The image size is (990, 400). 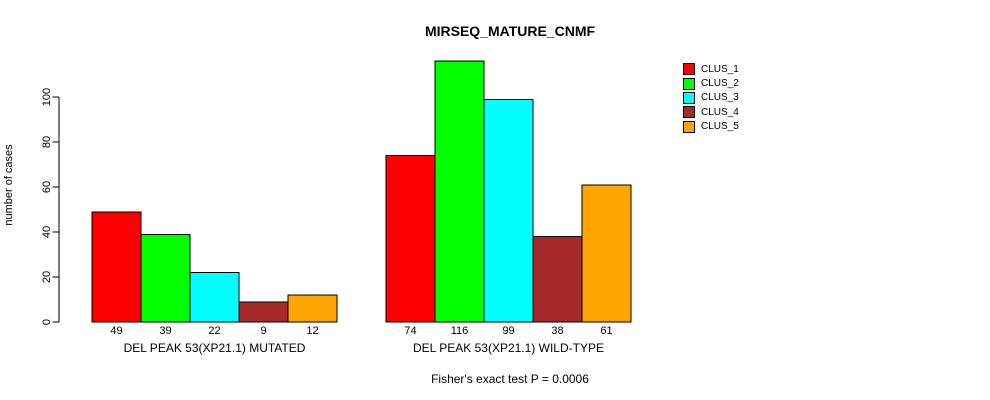 What do you see at coordinates (165, 331) in the screenshot?
I see `bar-value-label: 39` at bounding box center [165, 331].